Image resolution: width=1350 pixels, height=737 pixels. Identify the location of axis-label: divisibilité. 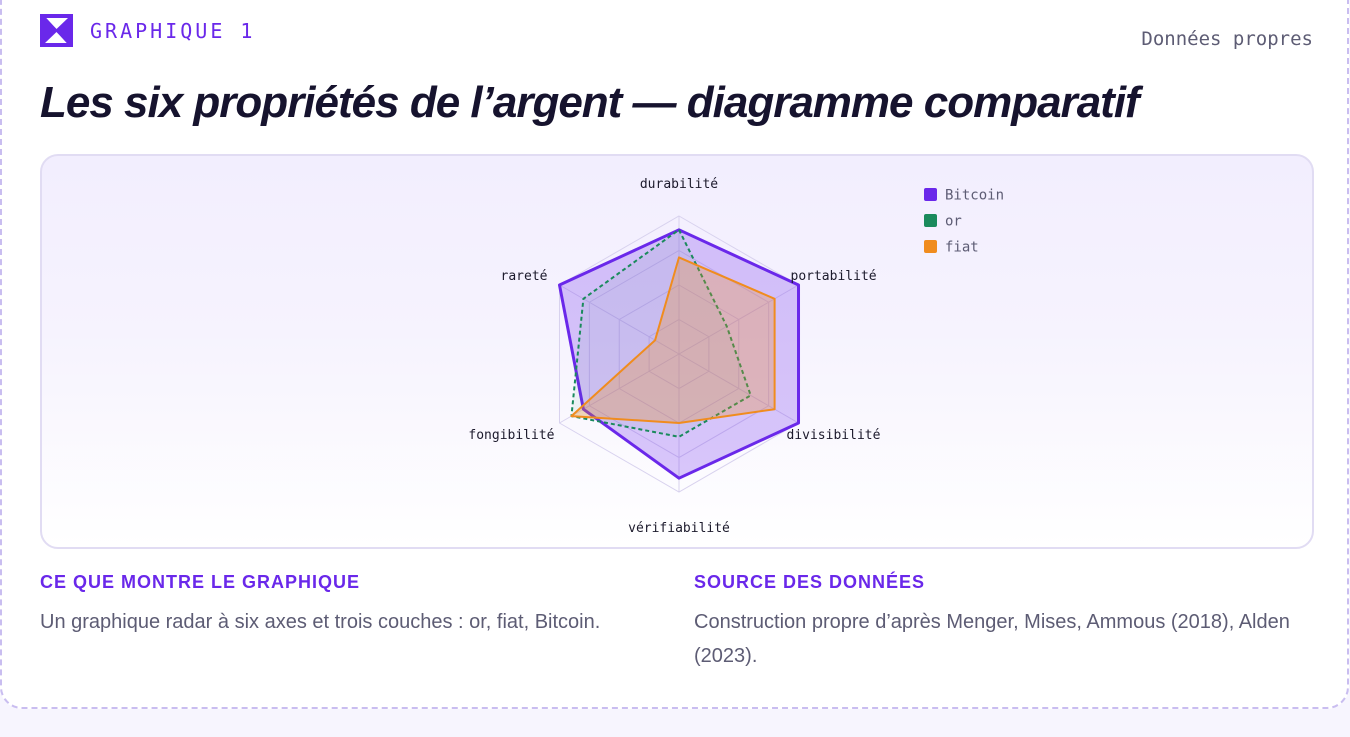
(834, 435).